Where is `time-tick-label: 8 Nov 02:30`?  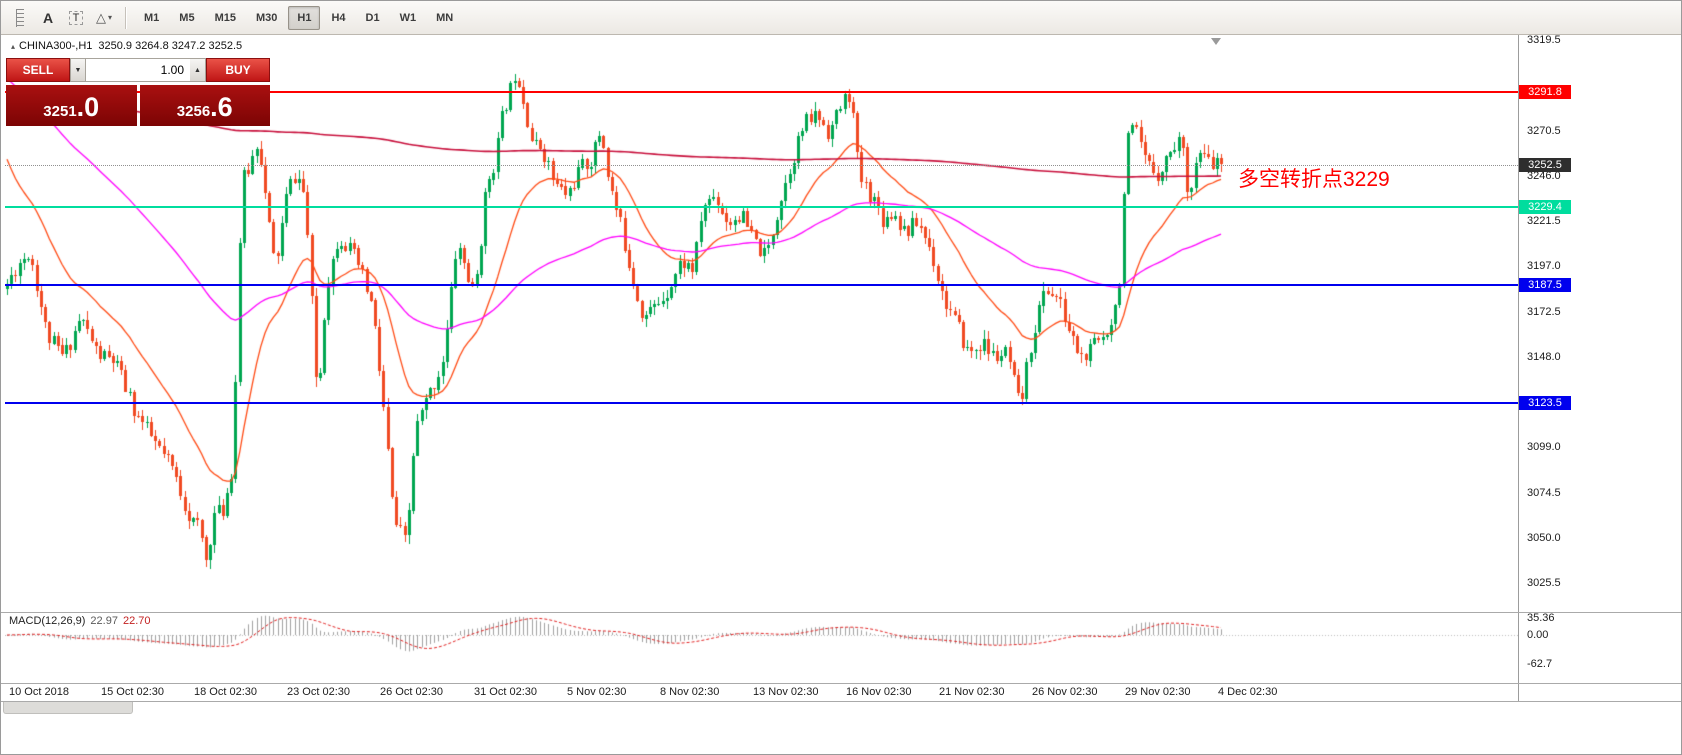 time-tick-label: 8 Nov 02:30 is located at coordinates (690, 692).